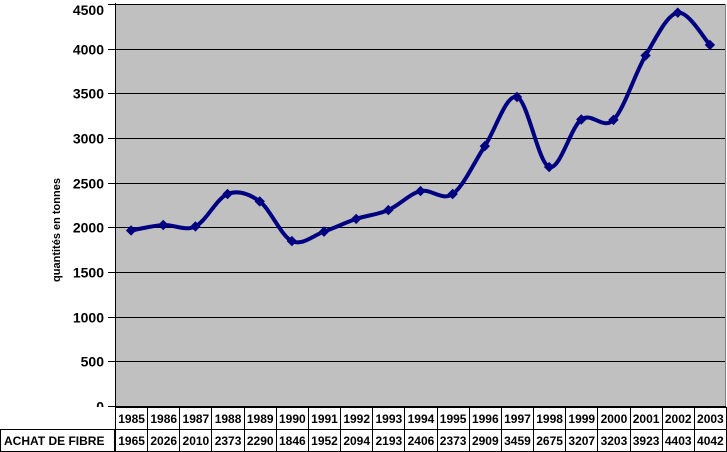 The height and width of the screenshot is (452, 727). I want to click on value-cell: 3203, so click(614, 440).